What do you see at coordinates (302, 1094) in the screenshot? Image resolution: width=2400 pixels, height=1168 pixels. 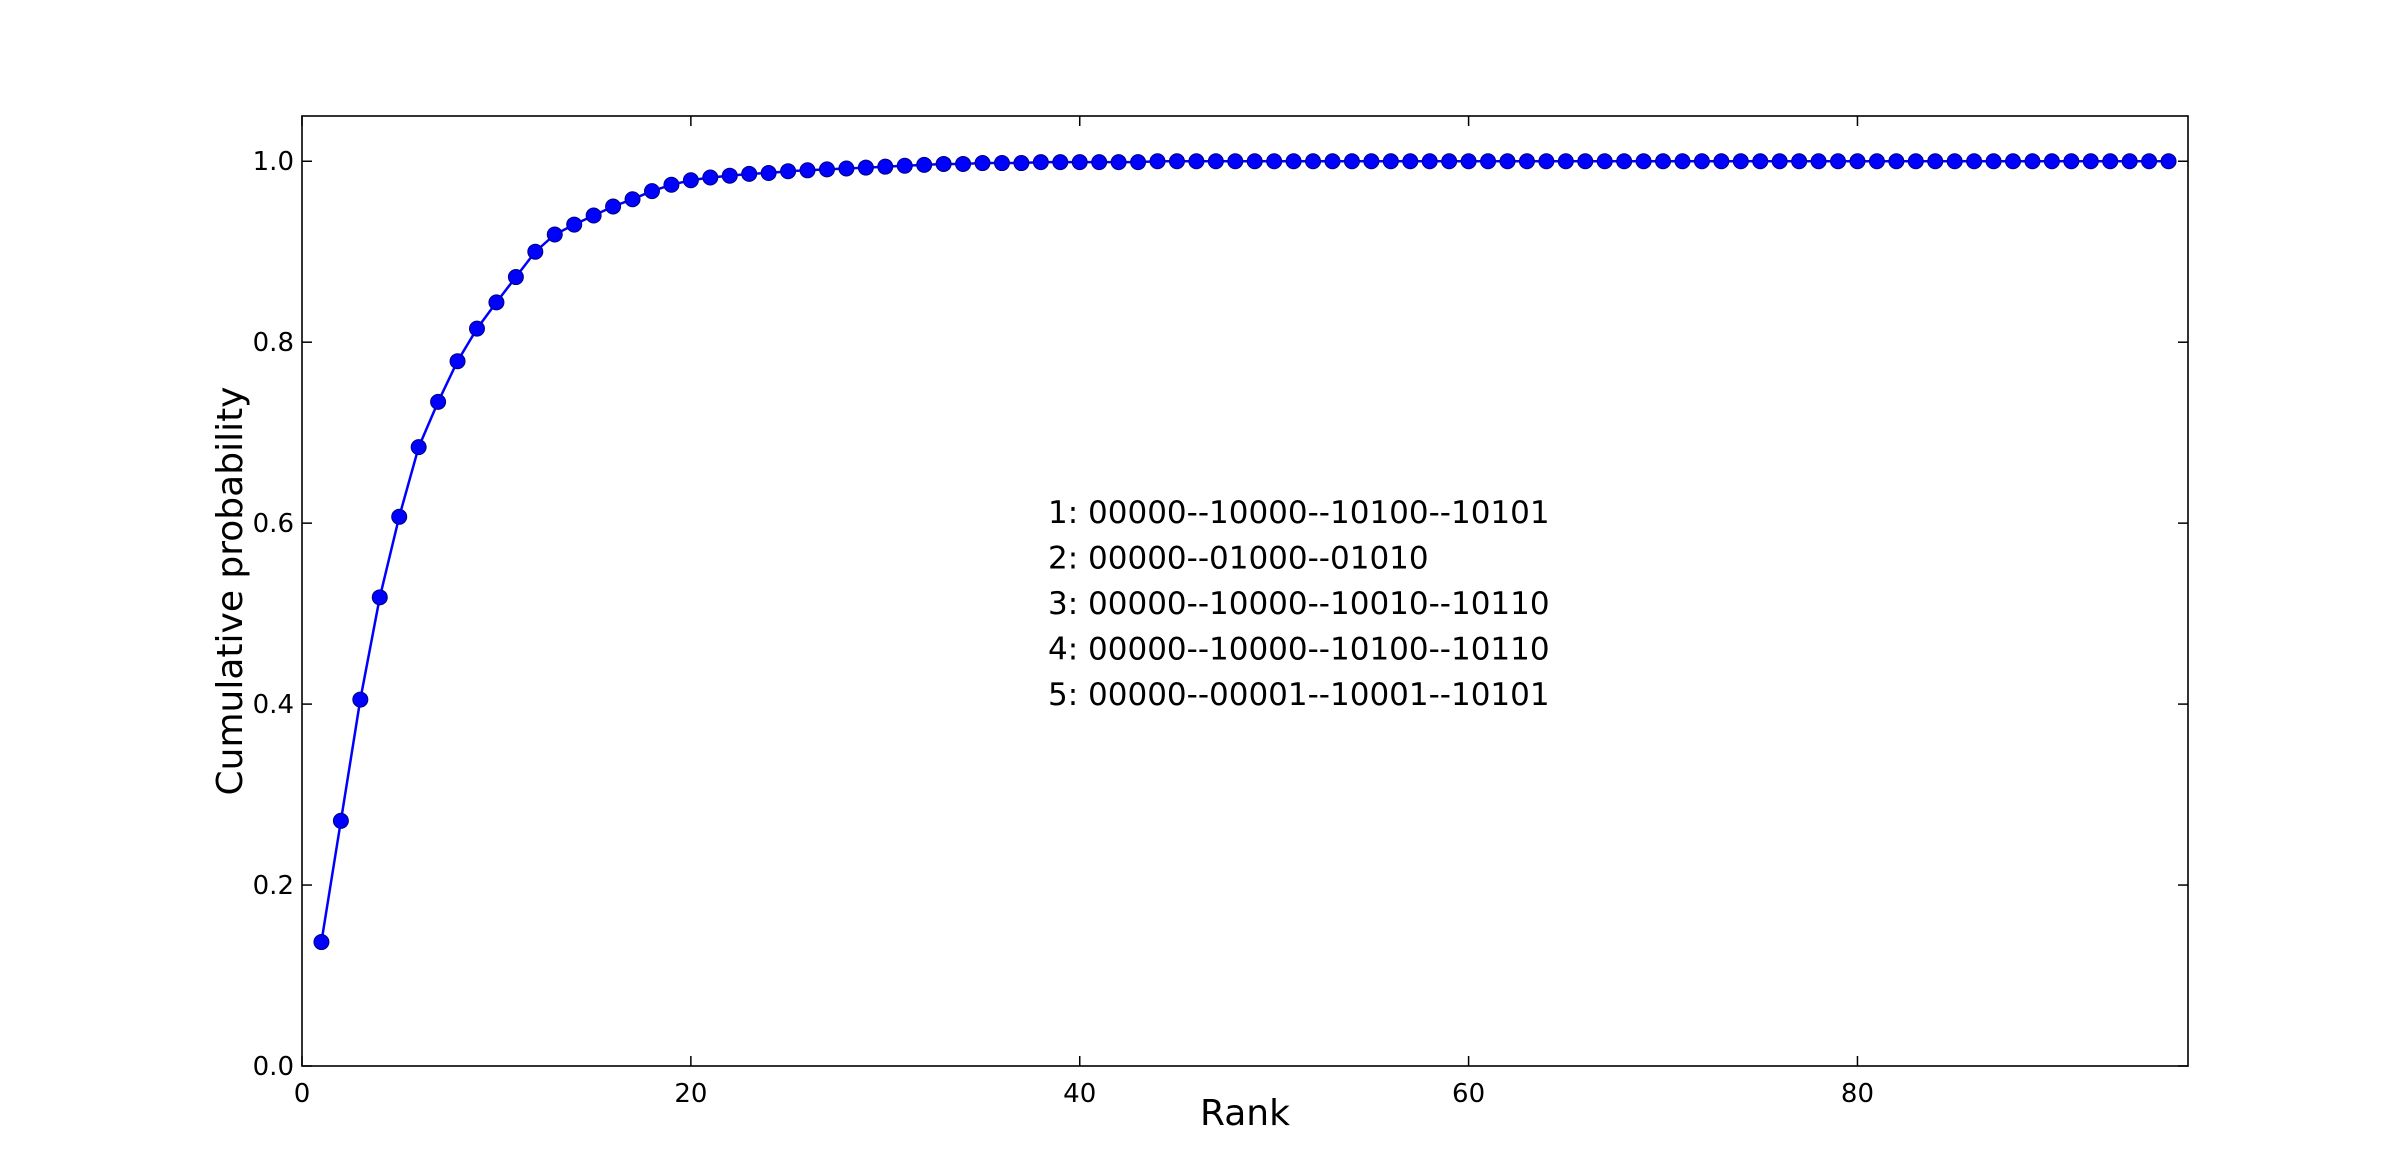 I see `x-tick-label: 0` at bounding box center [302, 1094].